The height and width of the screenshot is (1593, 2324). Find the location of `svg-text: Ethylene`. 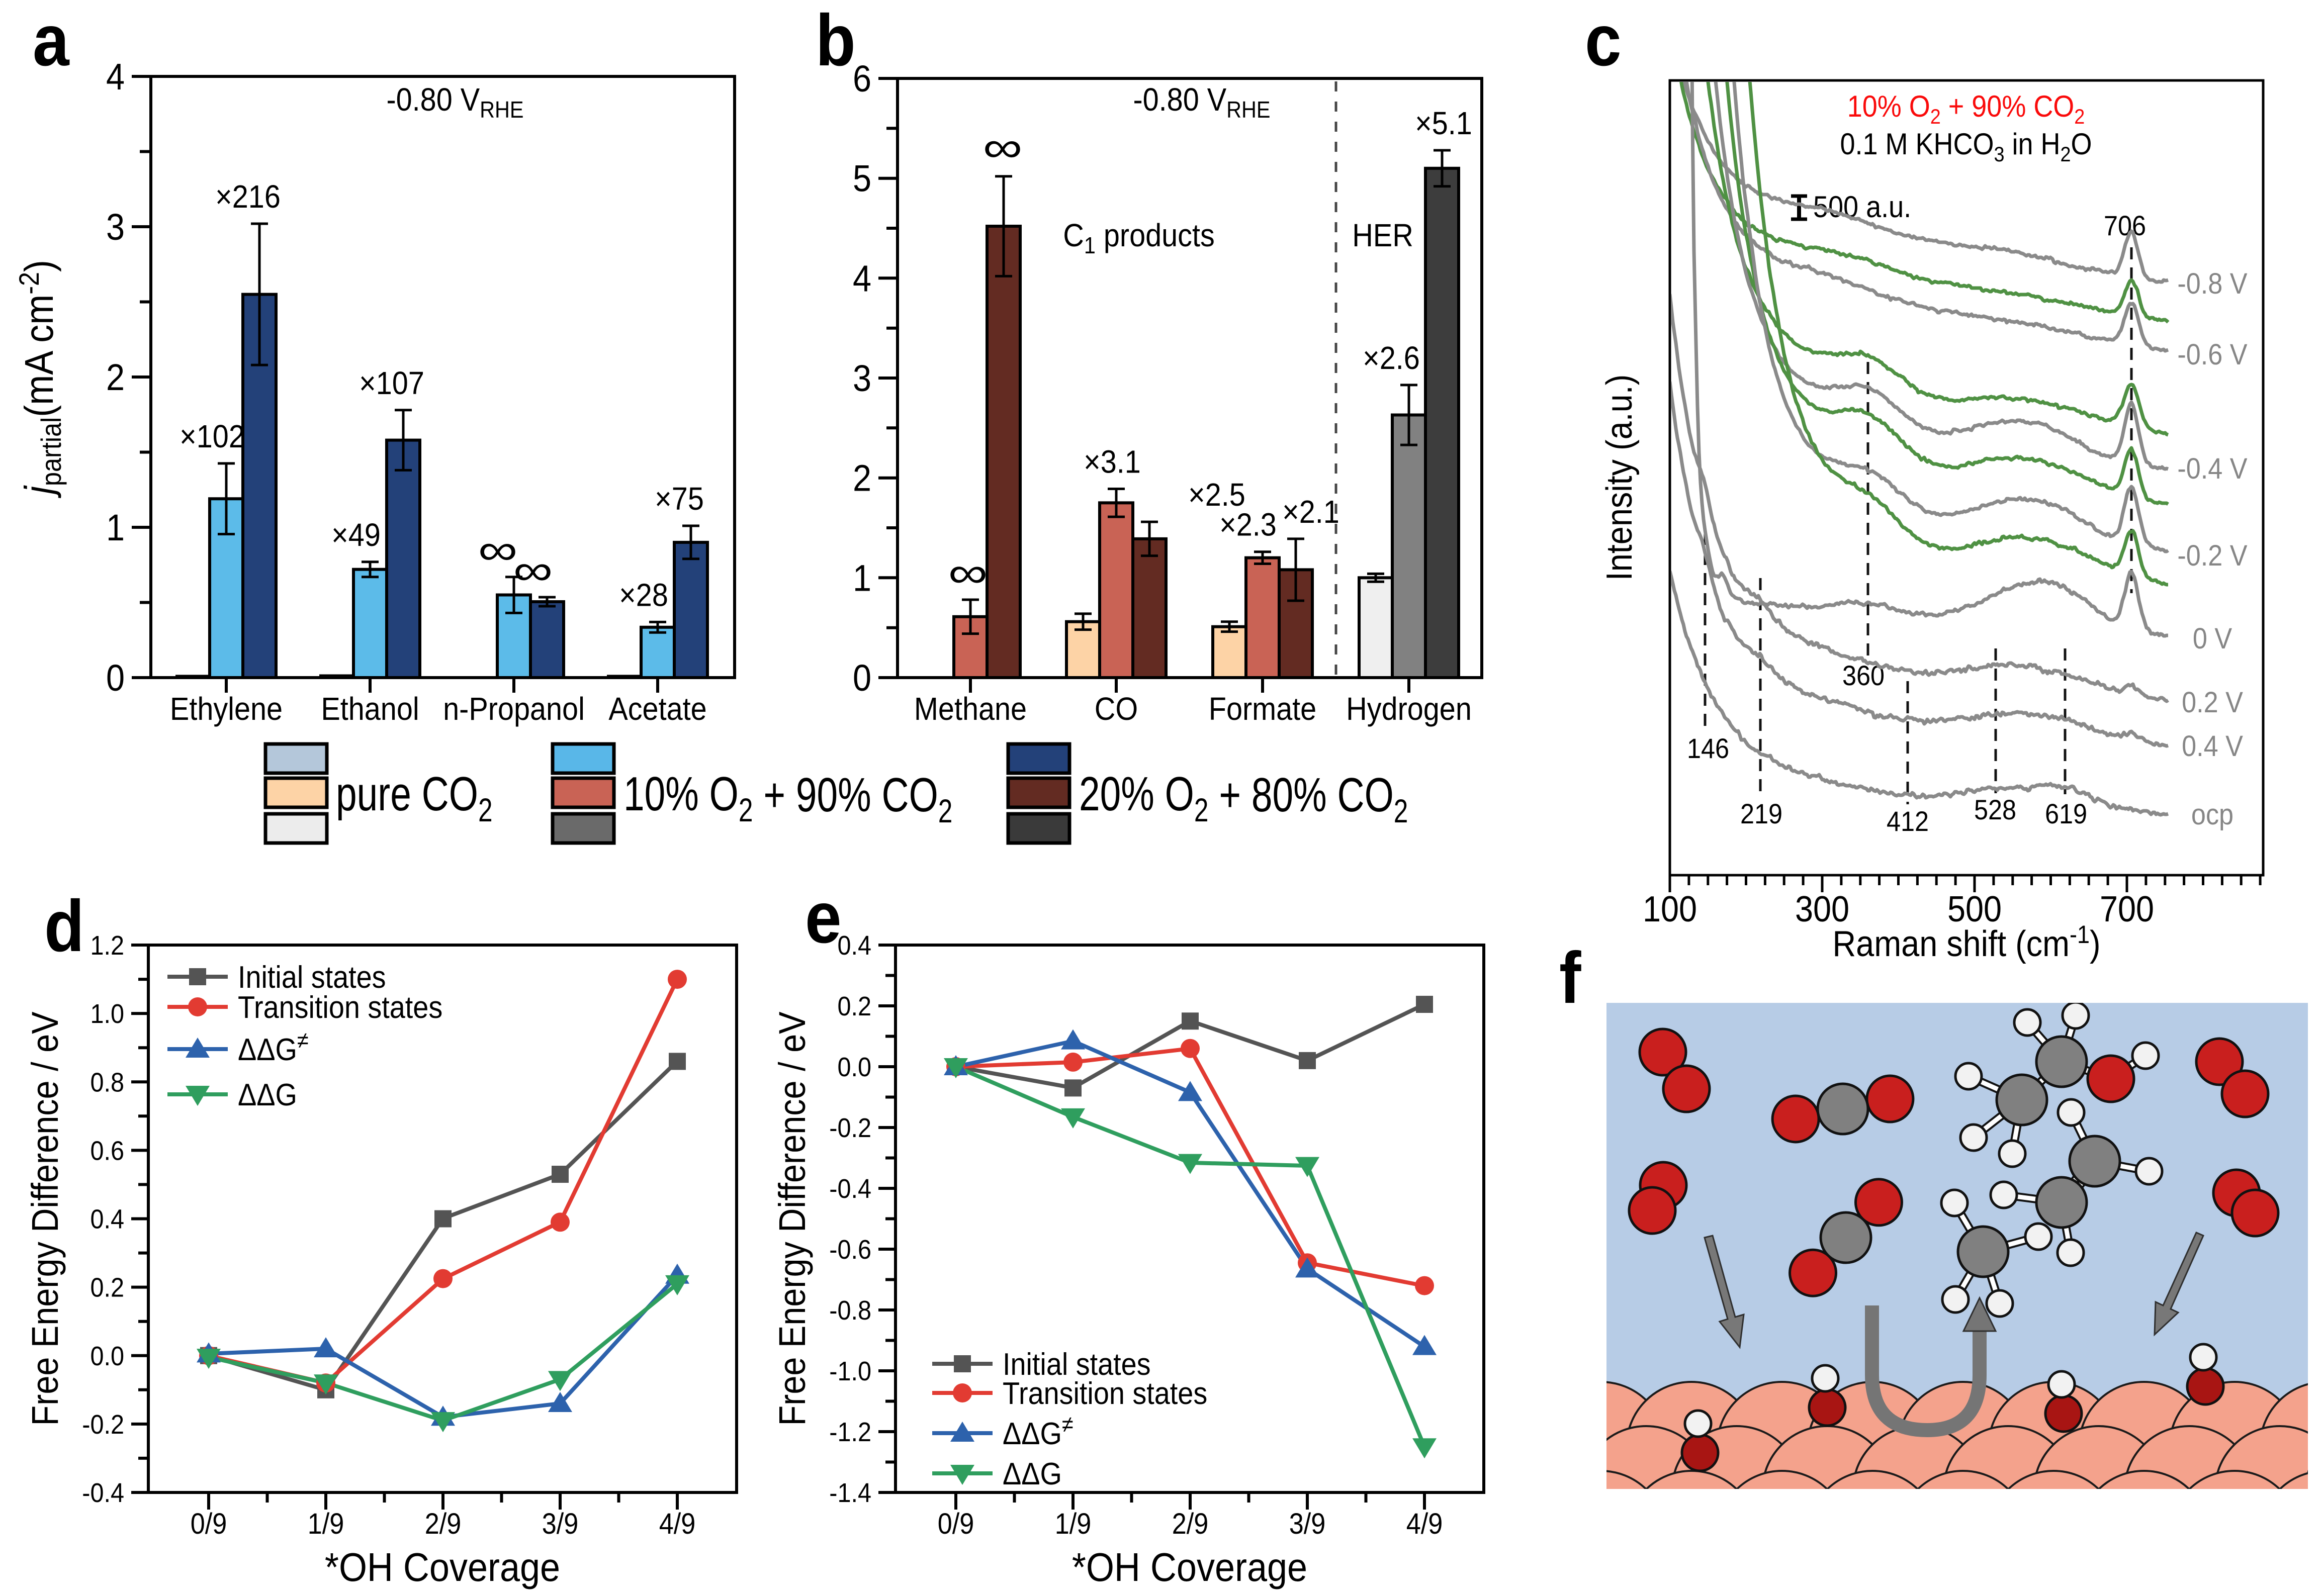

svg-text: Ethylene is located at coordinates (226, 708).